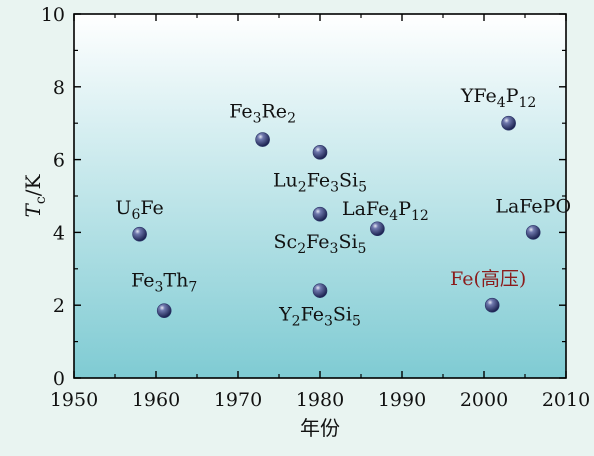 This screenshot has height=456, width=594. What do you see at coordinates (59, 161) in the screenshot?
I see `y-tick-label: 6` at bounding box center [59, 161].